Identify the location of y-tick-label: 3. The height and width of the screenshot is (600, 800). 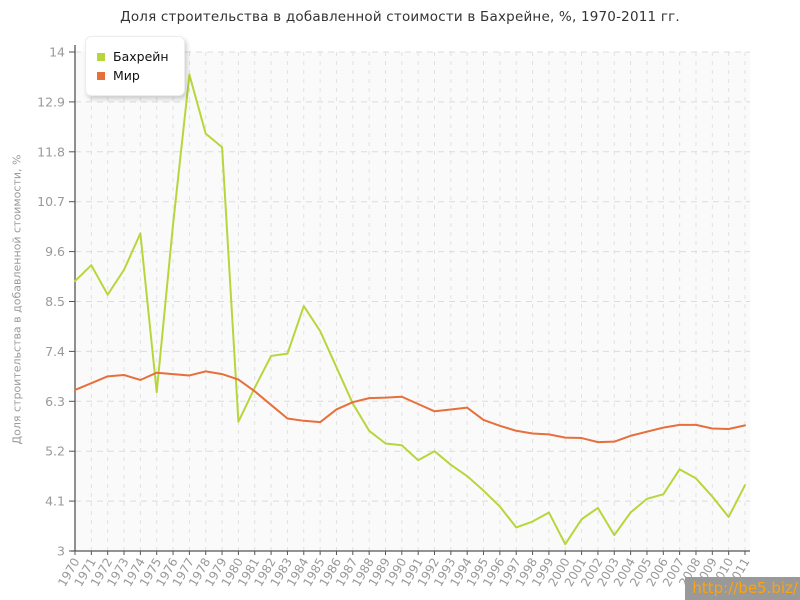
(61, 551).